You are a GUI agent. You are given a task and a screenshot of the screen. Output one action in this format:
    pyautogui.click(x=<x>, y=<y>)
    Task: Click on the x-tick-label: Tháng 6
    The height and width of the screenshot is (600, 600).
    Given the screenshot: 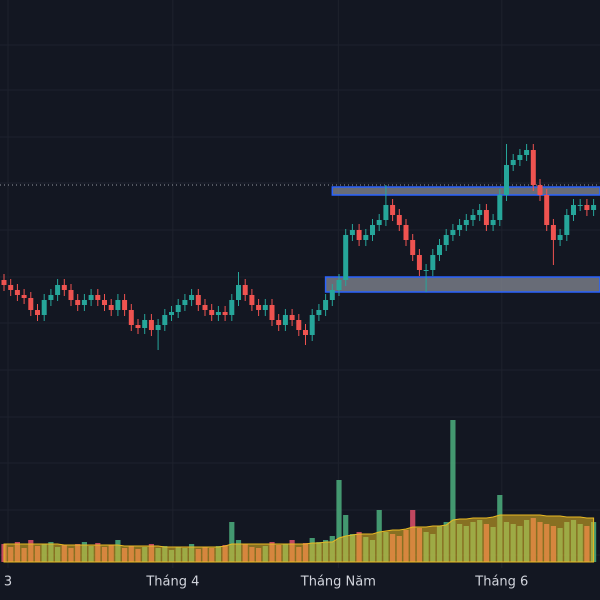 What is the action you would take?
    pyautogui.click(x=501, y=582)
    